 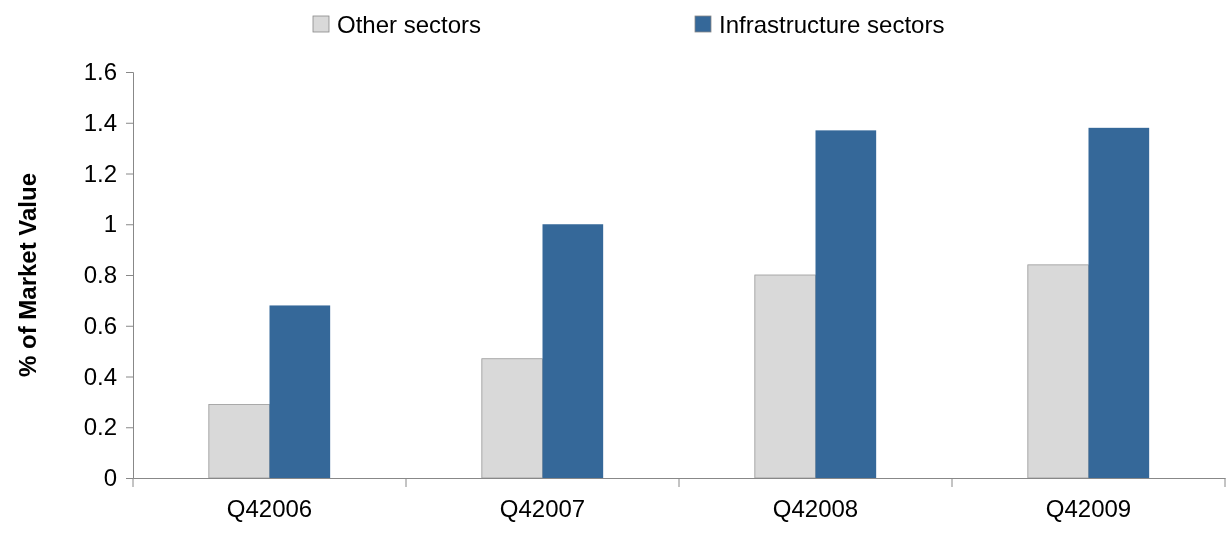 I want to click on legend-label: Infrastructure sectors, so click(x=832, y=24).